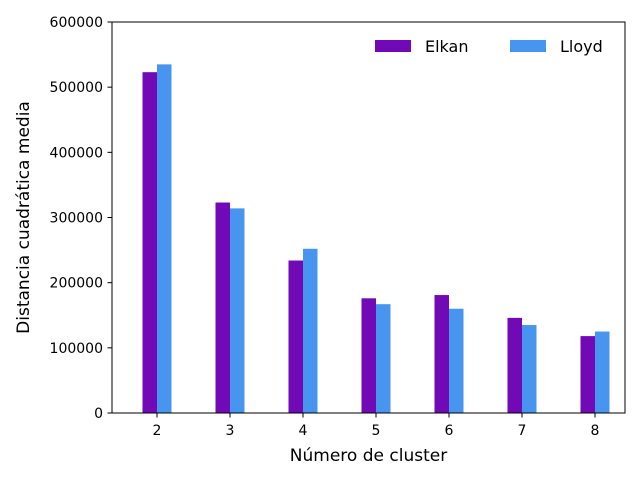  What do you see at coordinates (449, 431) in the screenshot?
I see `x-tick-label: 6` at bounding box center [449, 431].